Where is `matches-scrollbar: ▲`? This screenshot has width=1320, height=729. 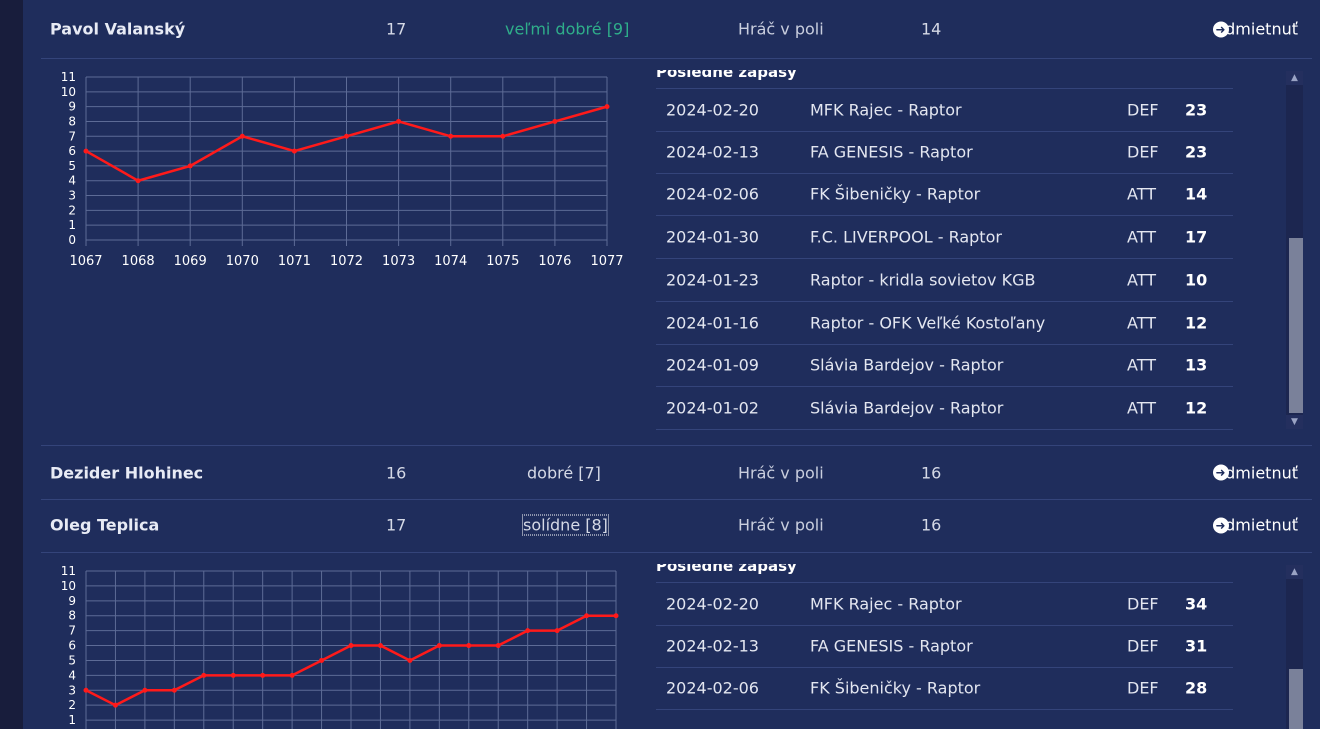 matches-scrollbar: ▲ is located at coordinates (1294, 647).